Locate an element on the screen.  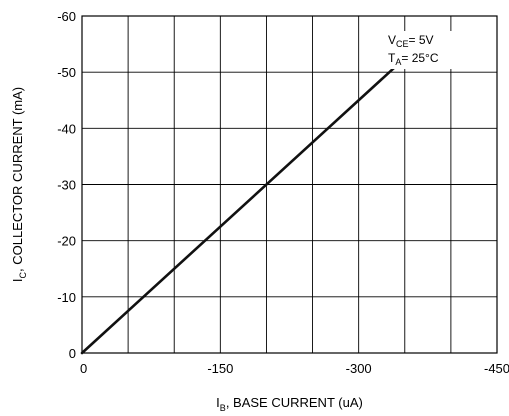
annotation-ta-sub: A is located at coordinates (398, 62).